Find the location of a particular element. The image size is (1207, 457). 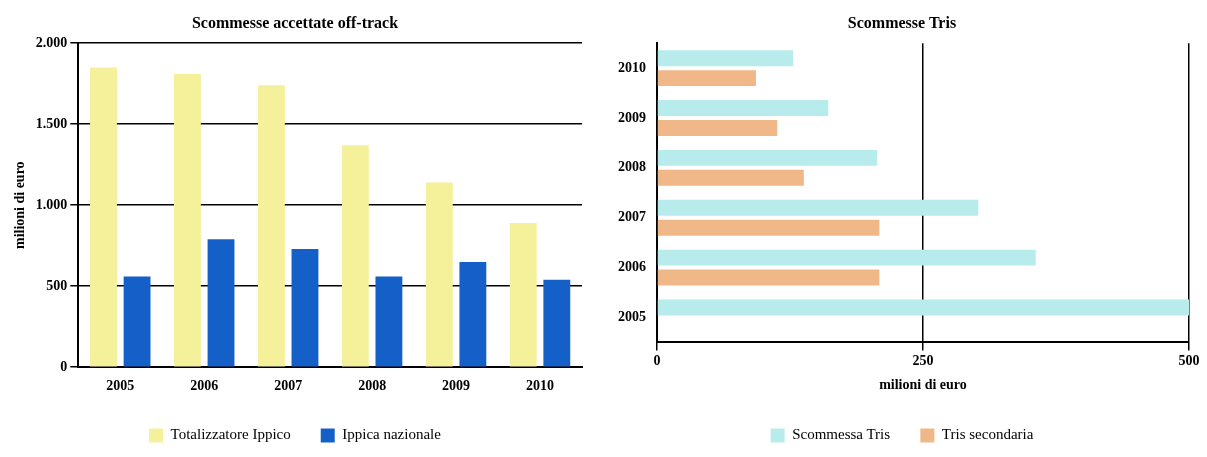

x-tick-label: 2010 is located at coordinates (540, 386).